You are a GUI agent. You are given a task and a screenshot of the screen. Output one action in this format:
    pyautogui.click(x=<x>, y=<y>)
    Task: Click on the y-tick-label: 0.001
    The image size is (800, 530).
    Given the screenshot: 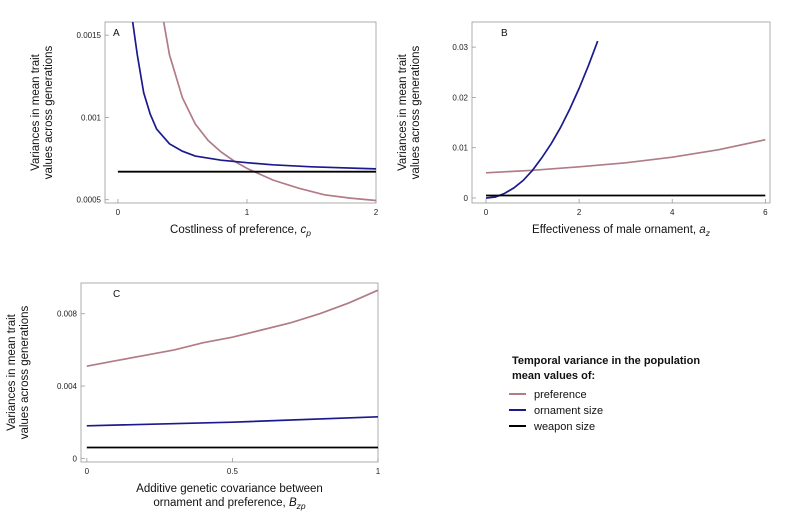 What is the action you would take?
    pyautogui.click(x=91, y=117)
    